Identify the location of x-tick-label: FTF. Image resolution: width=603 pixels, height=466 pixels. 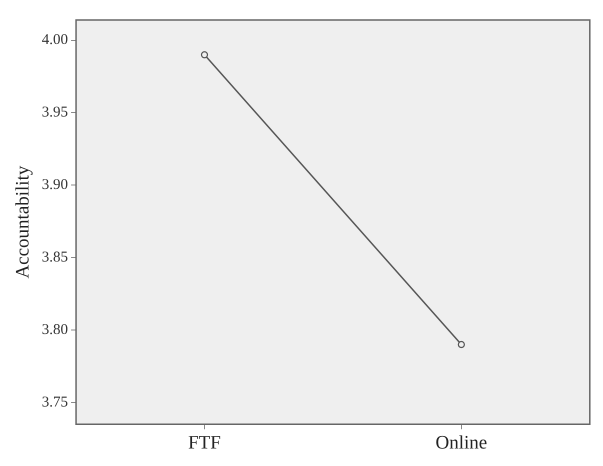
(204, 443).